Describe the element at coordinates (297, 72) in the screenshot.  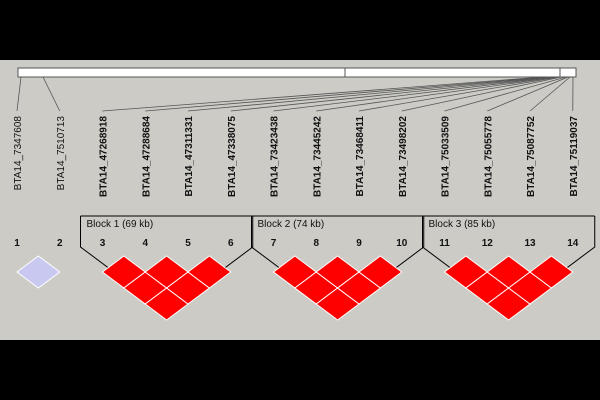
I see `chromosome-bar` at that location.